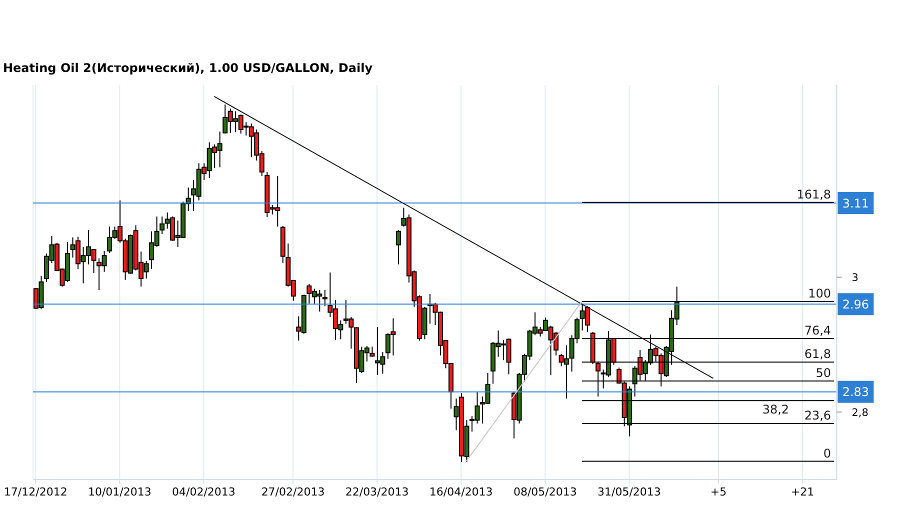  I want to click on x-tick-label: 08/05/2013, so click(545, 491).